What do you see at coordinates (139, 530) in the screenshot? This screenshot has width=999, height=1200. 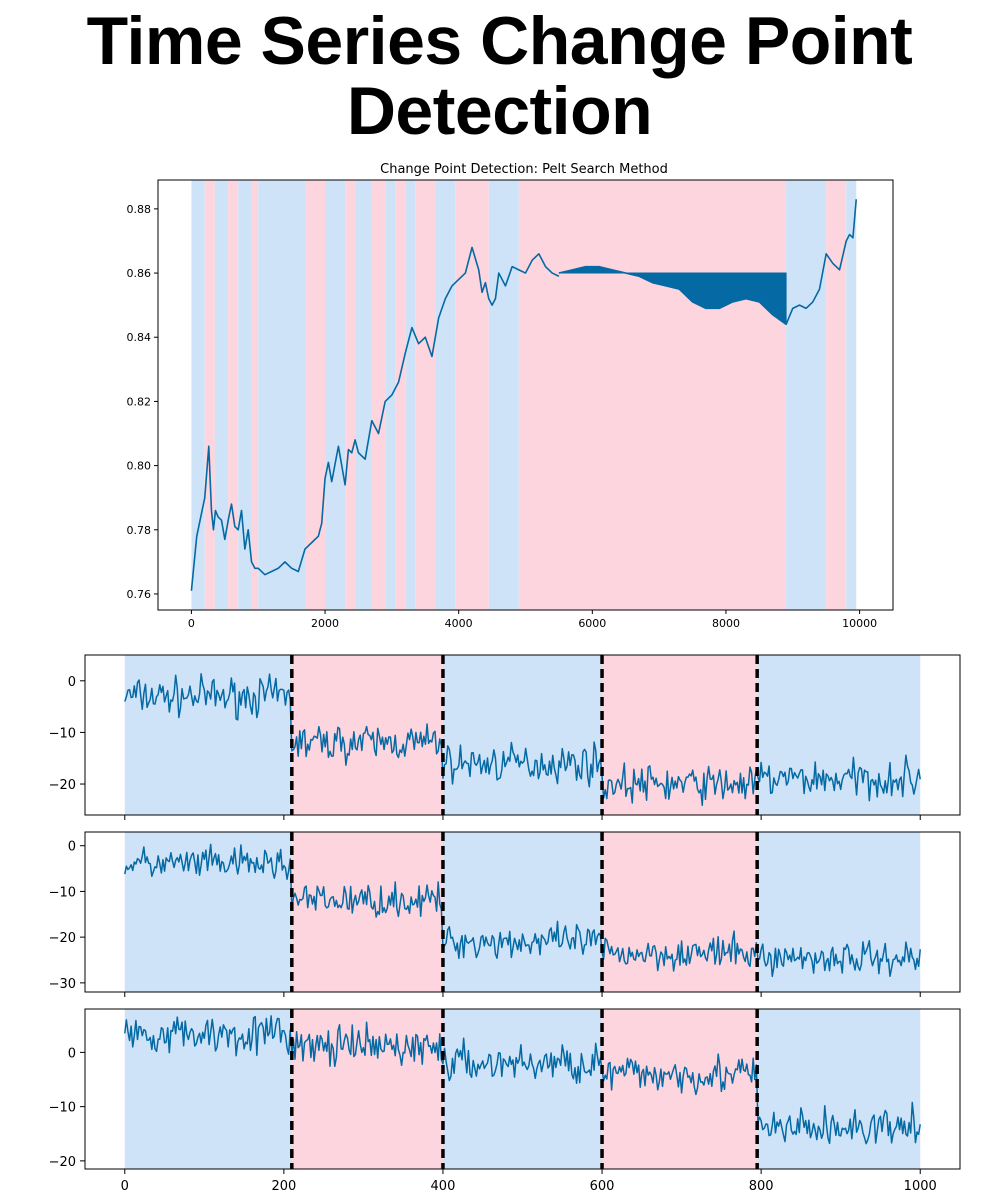 I see `y-tick-label: 0.78` at bounding box center [139, 530].